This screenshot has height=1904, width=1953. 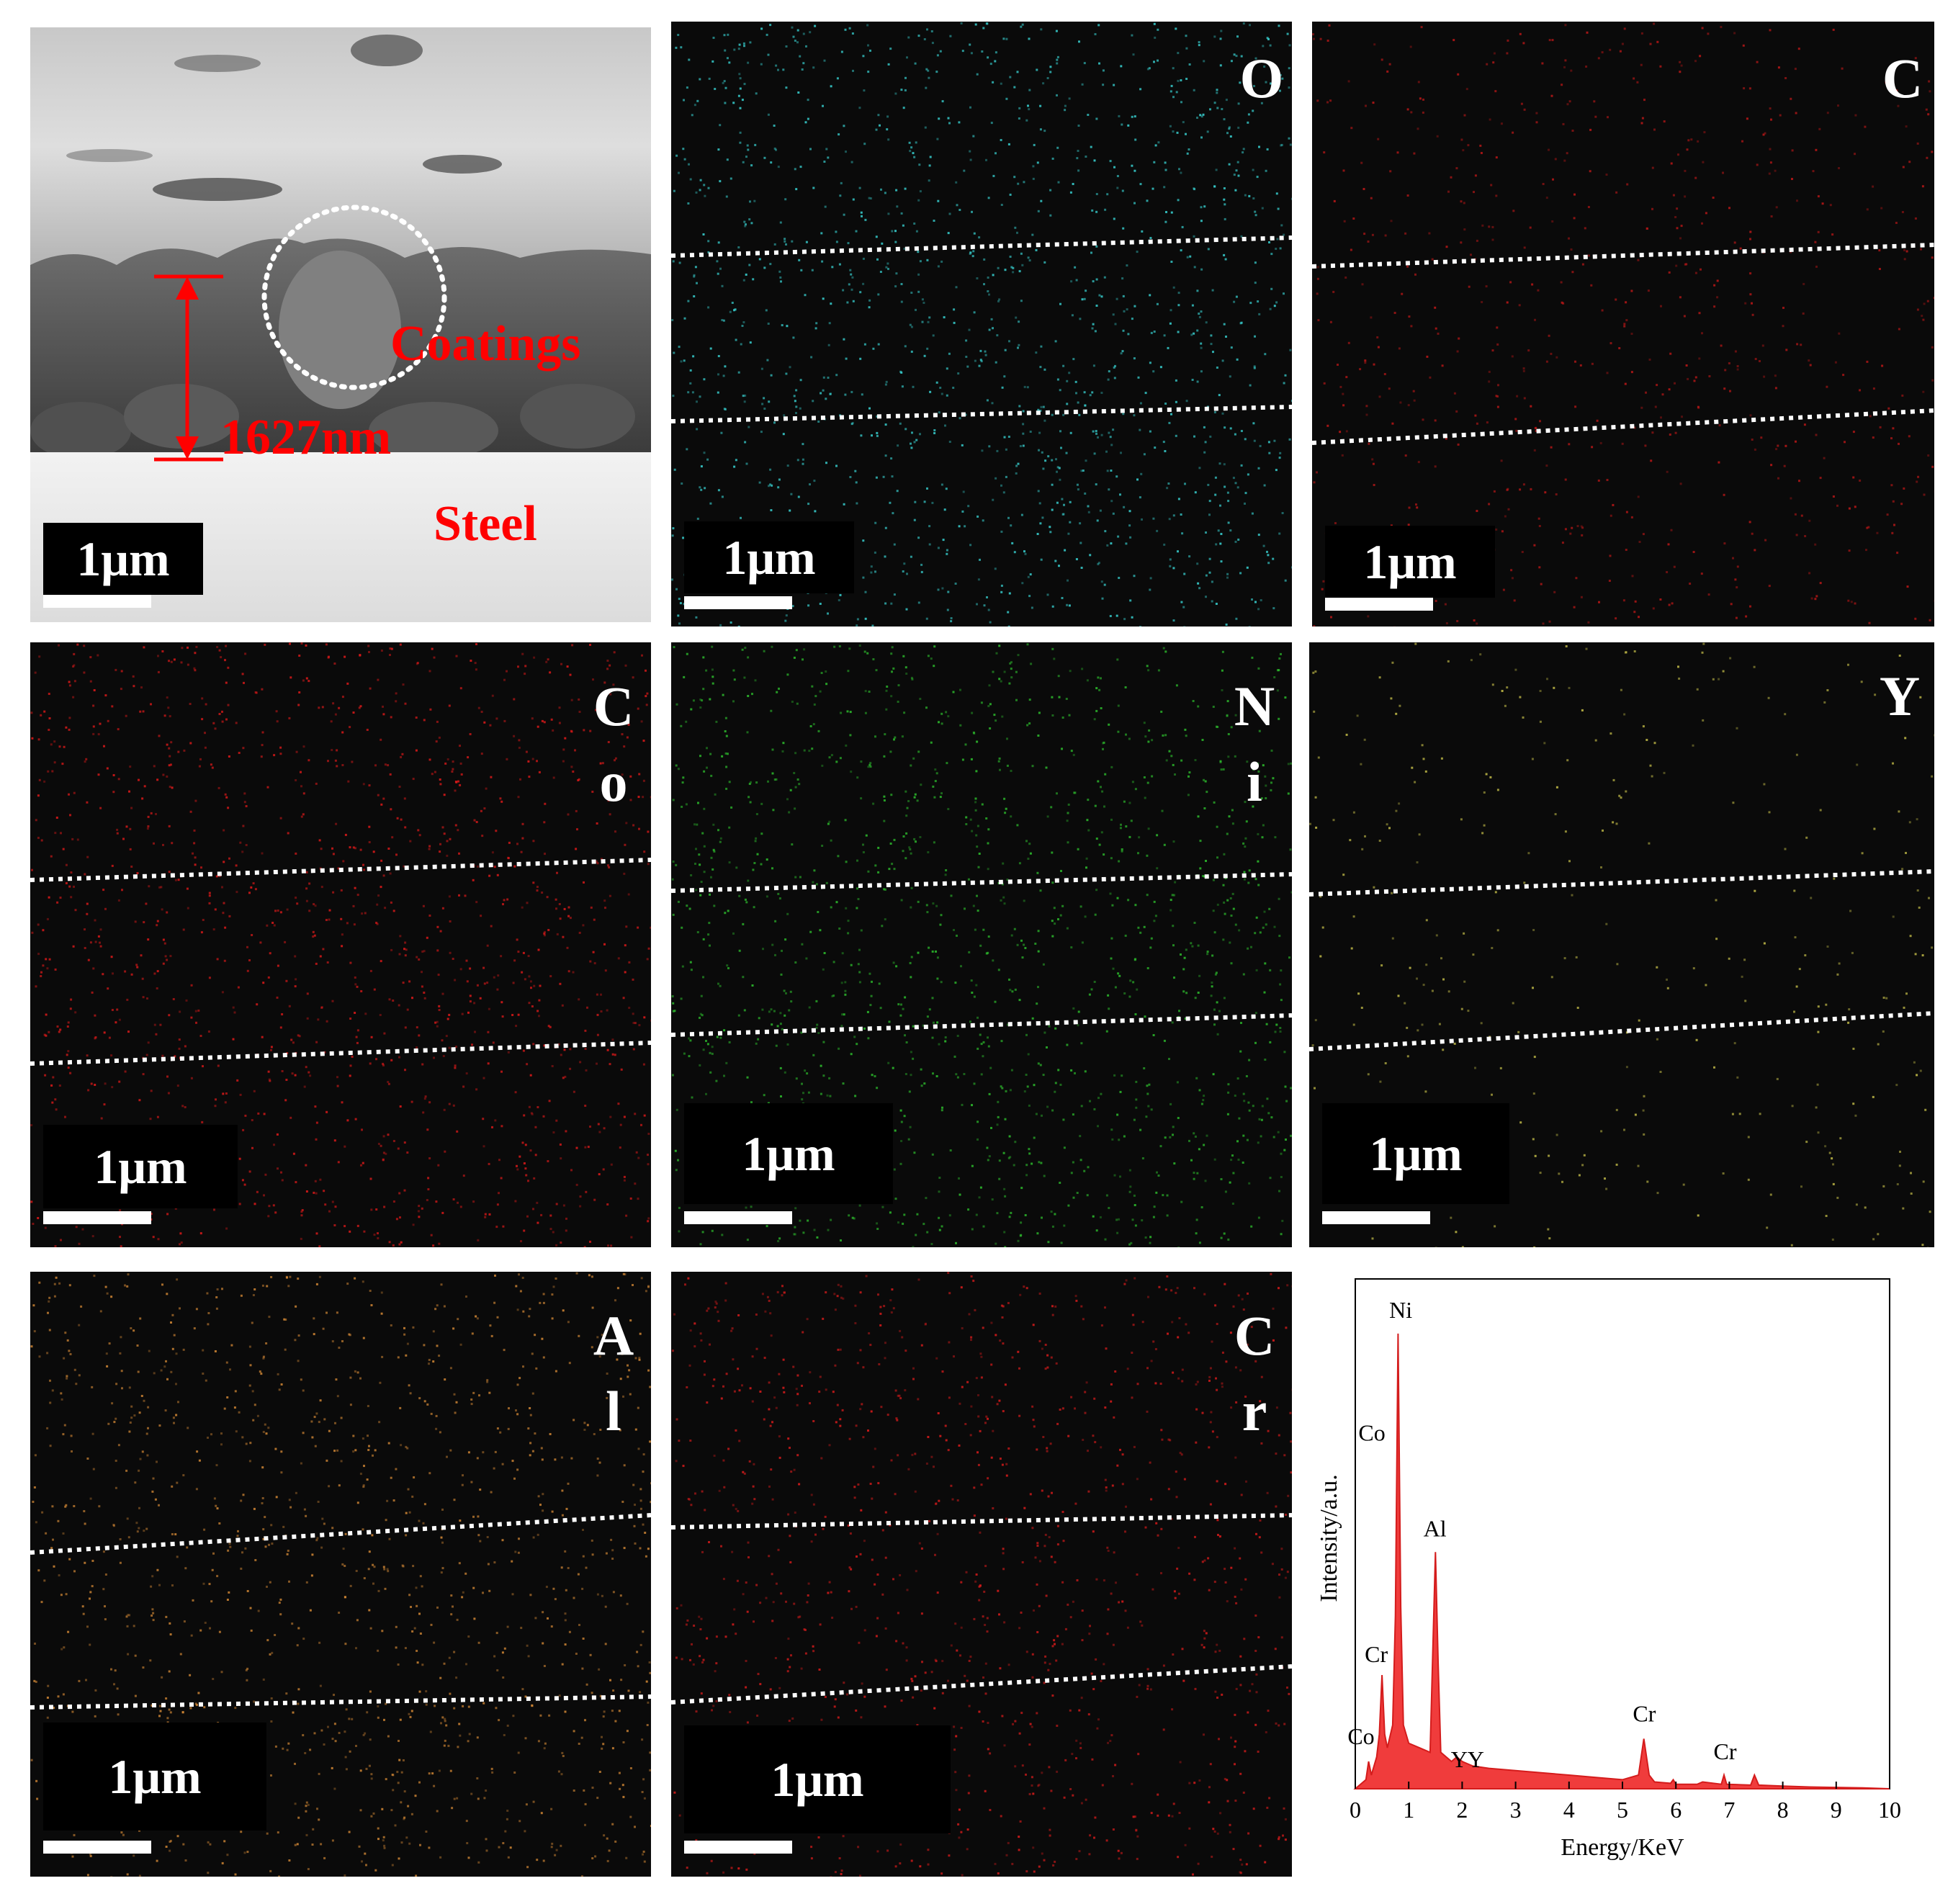 What do you see at coordinates (1355, 1810) in the screenshot?
I see `x-tick-label: 0` at bounding box center [1355, 1810].